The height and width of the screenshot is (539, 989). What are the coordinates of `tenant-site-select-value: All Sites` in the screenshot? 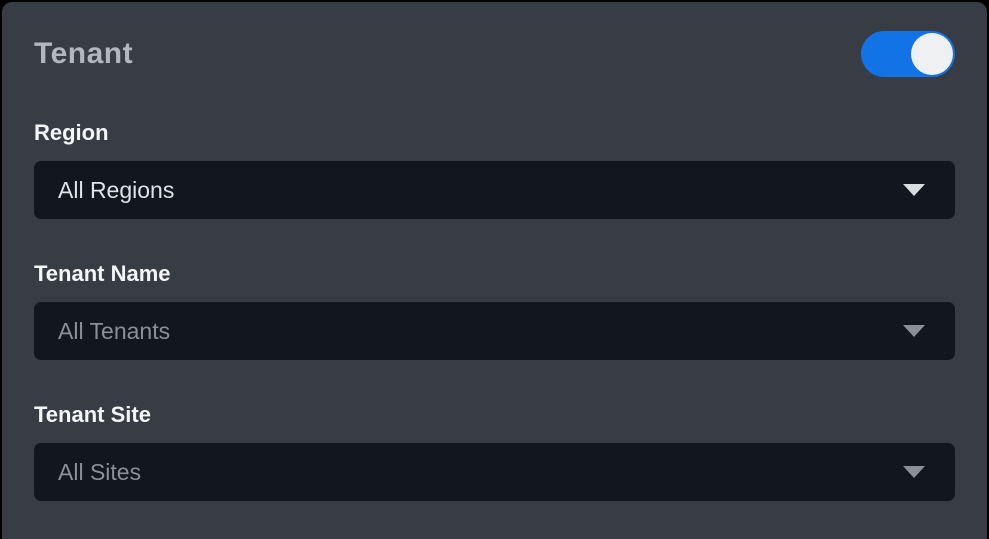 It's located at (100, 471).